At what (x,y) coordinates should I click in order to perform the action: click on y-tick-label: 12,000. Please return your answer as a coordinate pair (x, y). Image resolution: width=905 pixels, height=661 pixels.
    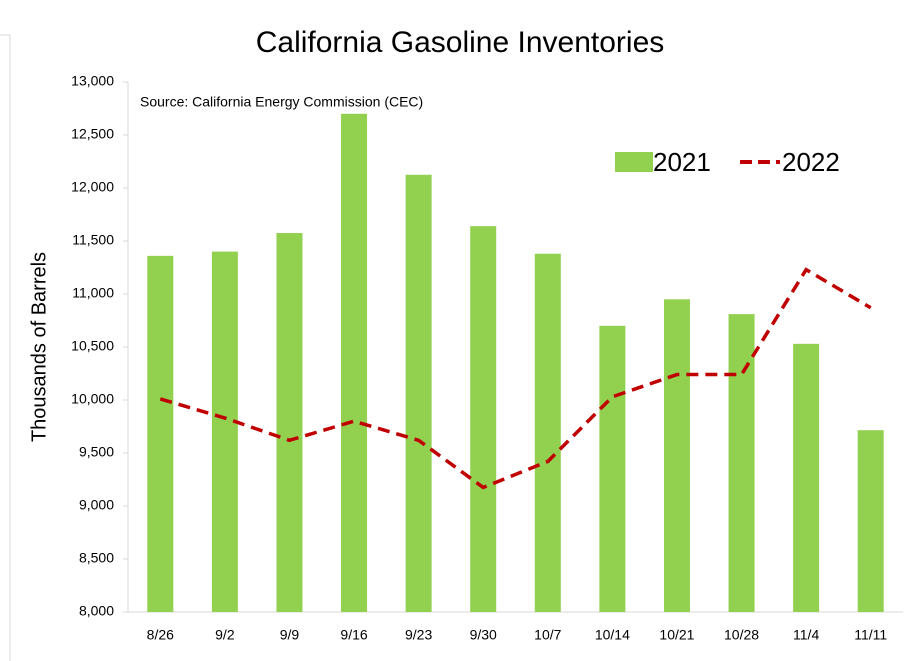
    Looking at the image, I should click on (92, 187).